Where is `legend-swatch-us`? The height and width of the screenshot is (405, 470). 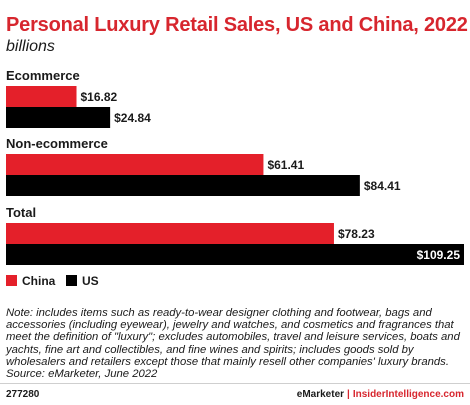 legend-swatch-us is located at coordinates (71, 280).